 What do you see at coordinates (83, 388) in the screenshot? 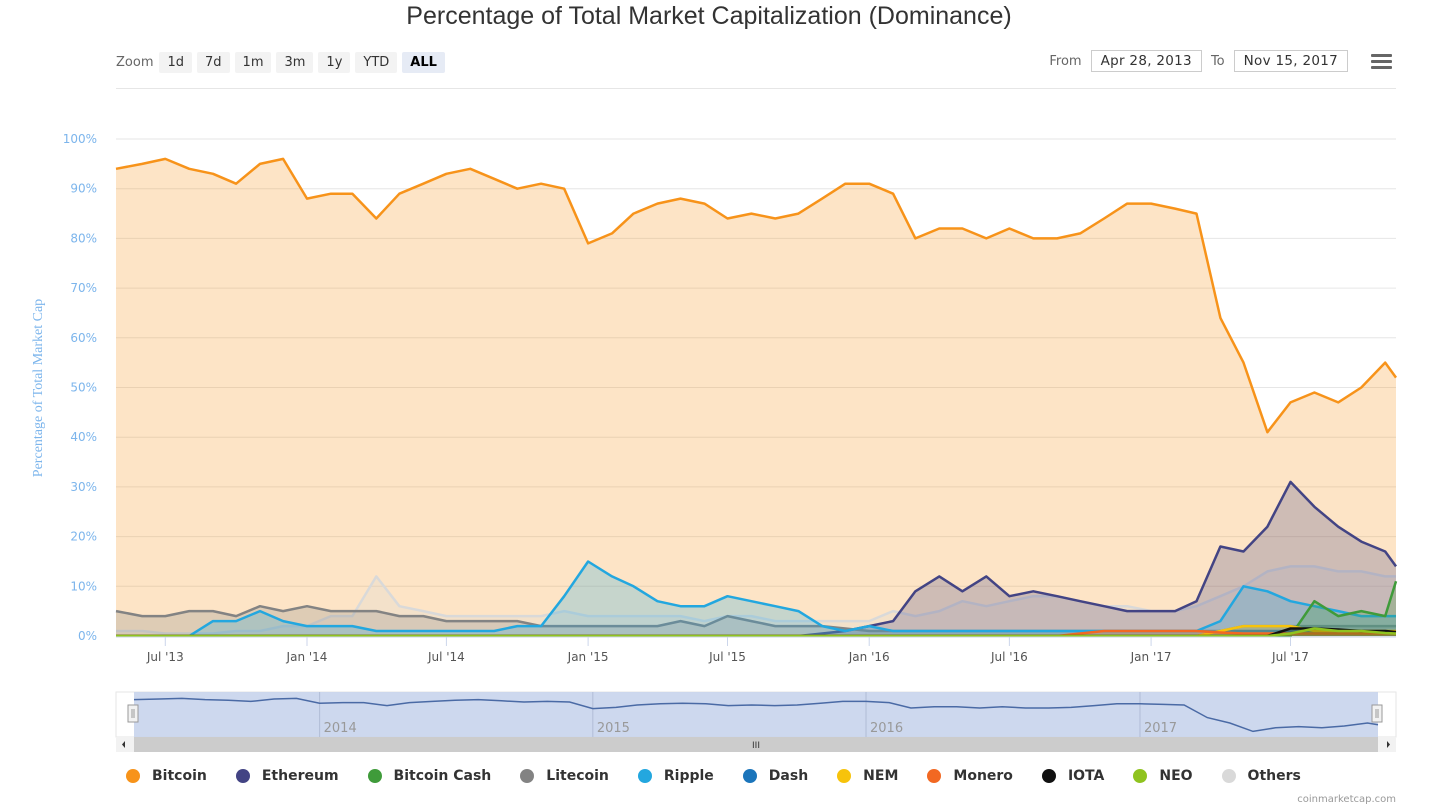
I see `y-tick-label: 50%` at bounding box center [83, 388].